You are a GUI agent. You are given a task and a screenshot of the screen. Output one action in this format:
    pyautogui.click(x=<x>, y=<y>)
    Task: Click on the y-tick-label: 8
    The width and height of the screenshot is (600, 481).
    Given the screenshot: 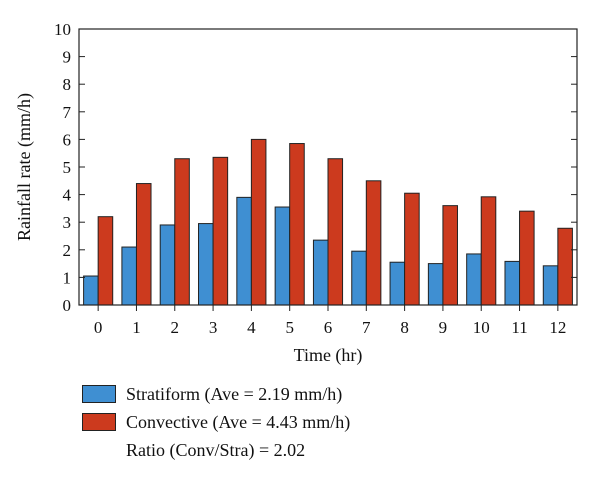 What is the action you would take?
    pyautogui.click(x=67, y=84)
    